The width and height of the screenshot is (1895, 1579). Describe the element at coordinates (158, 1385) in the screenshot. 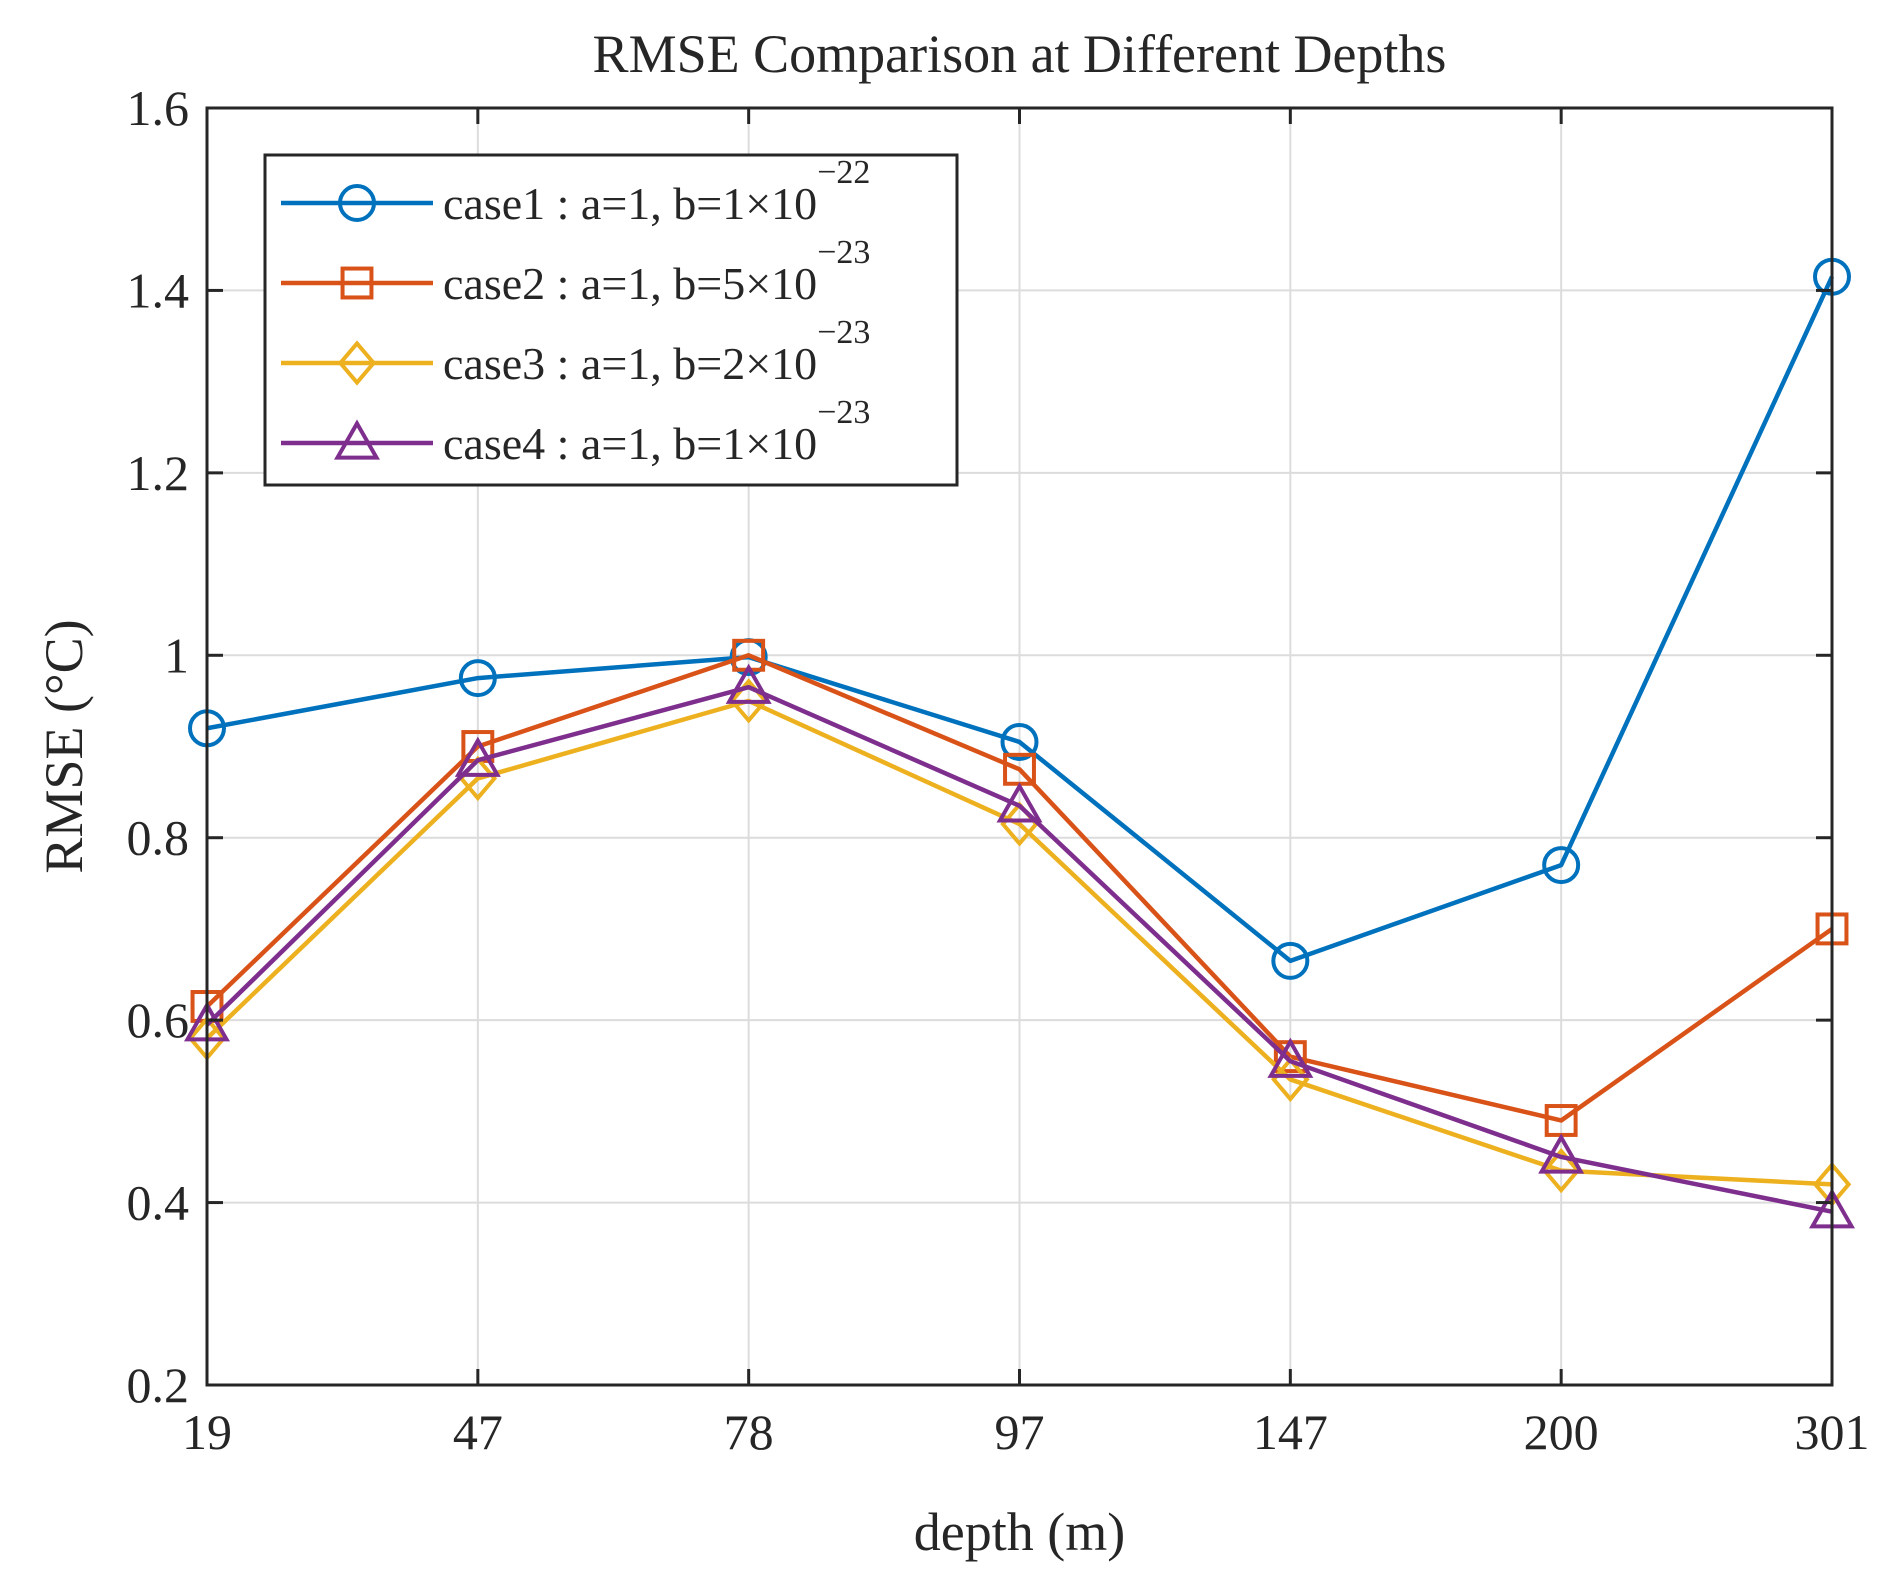

I see `y-tick-label: 0.2` at that location.